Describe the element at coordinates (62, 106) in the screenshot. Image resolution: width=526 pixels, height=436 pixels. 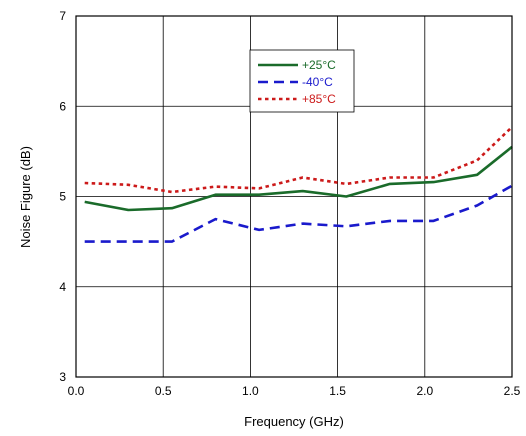
I see `y-tick-label: 6` at that location.